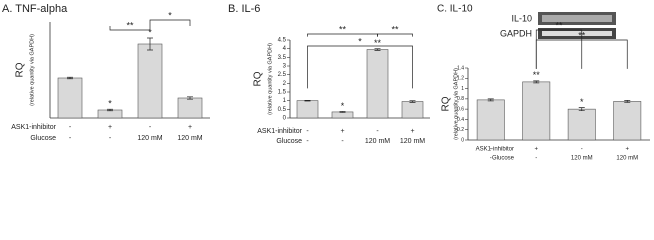 The image size is (654, 240). What do you see at coordinates (460, 68) in the screenshot?
I see `y-tick-label: 1.4` at bounding box center [460, 68].